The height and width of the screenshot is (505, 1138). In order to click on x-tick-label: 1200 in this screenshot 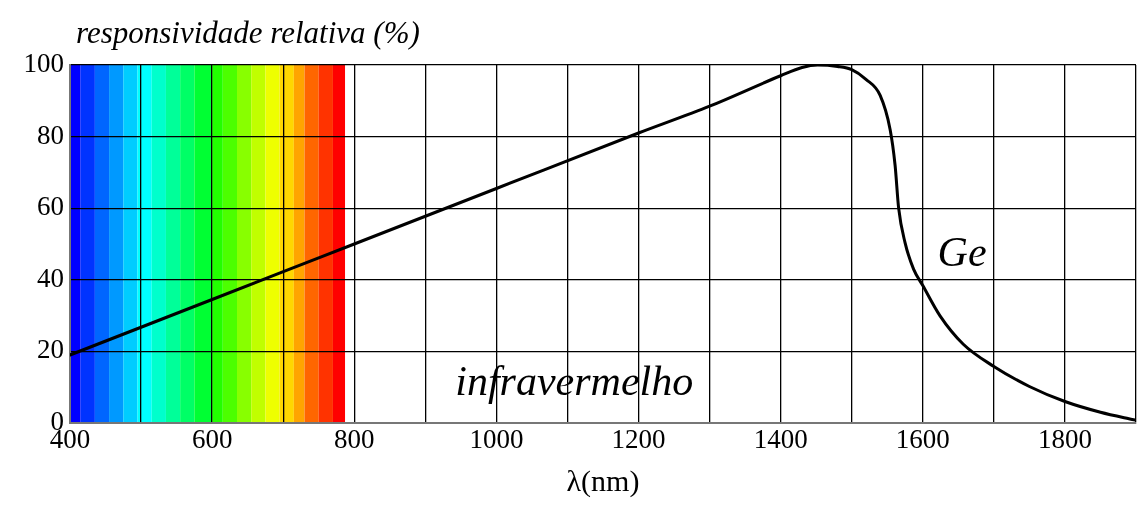, I will do `click(638, 439)`.